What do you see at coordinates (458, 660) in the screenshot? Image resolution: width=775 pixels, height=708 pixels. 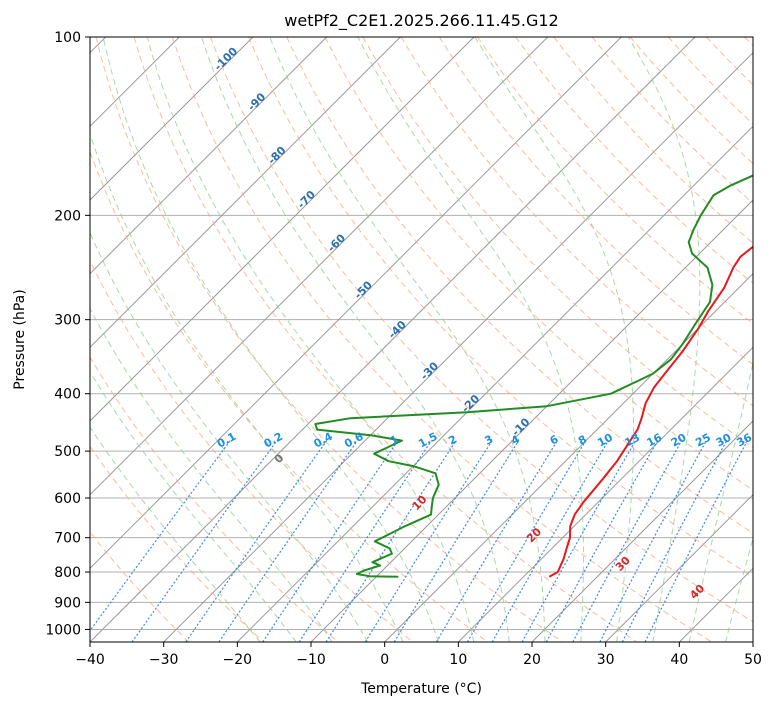 I see `x-tick-label: 10` at bounding box center [458, 660].